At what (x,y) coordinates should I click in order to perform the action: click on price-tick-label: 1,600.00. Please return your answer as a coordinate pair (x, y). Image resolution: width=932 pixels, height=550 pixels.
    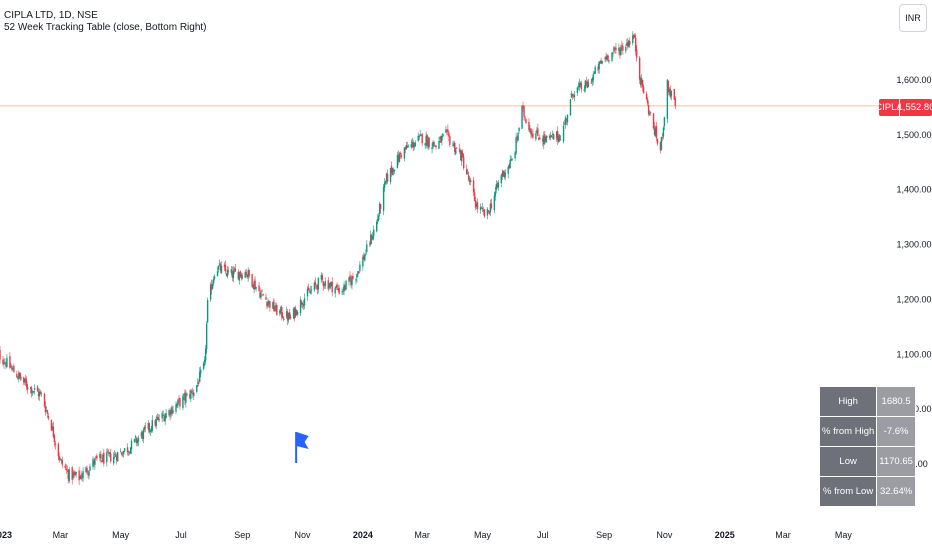
    Looking at the image, I should click on (913, 80).